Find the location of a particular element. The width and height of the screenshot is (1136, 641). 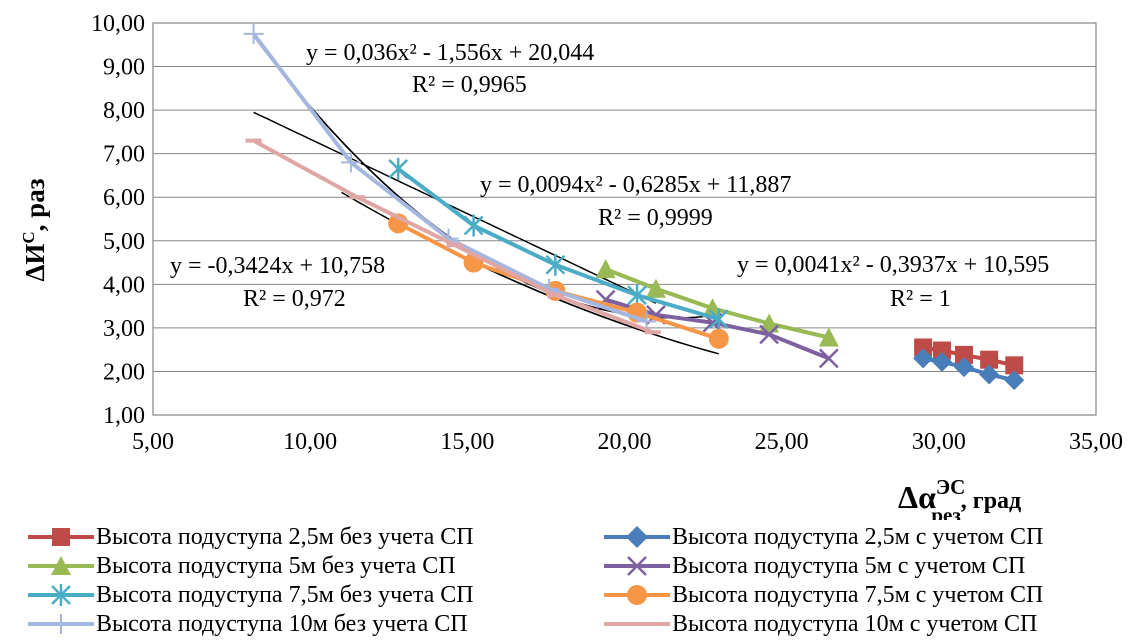

square-marker-icon is located at coordinates (61, 537).